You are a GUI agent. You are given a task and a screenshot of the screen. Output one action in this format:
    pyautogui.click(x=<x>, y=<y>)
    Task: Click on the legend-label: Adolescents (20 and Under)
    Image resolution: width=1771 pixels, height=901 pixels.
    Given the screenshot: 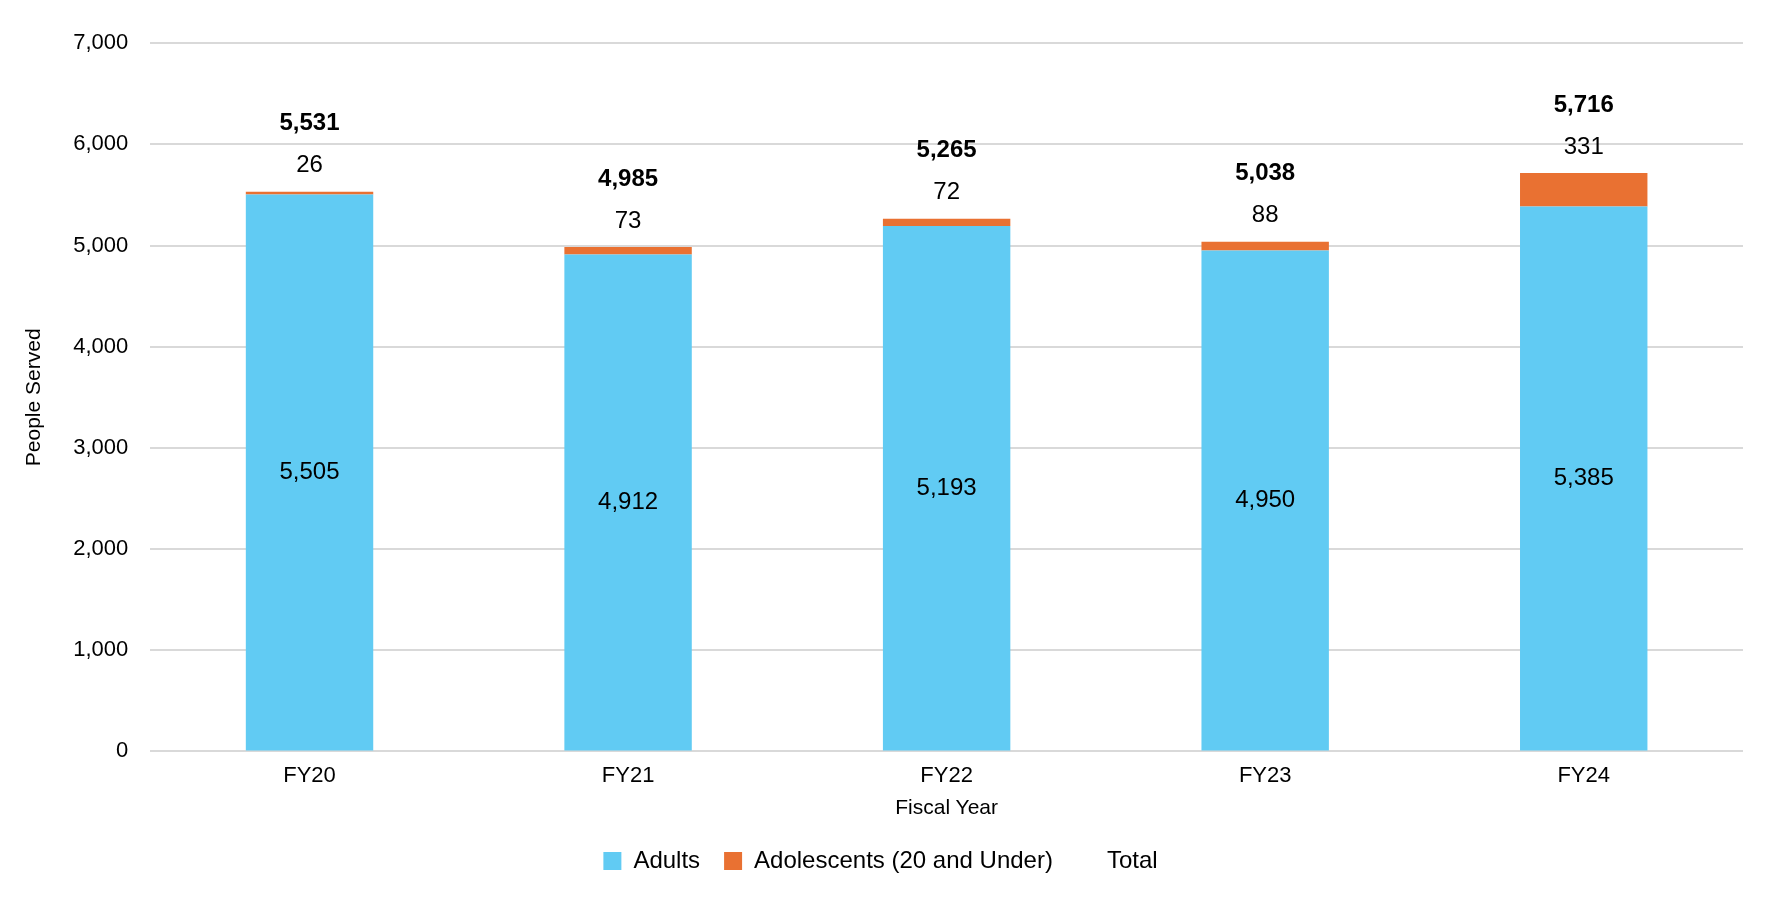 What is the action you would take?
    pyautogui.click(x=903, y=859)
    